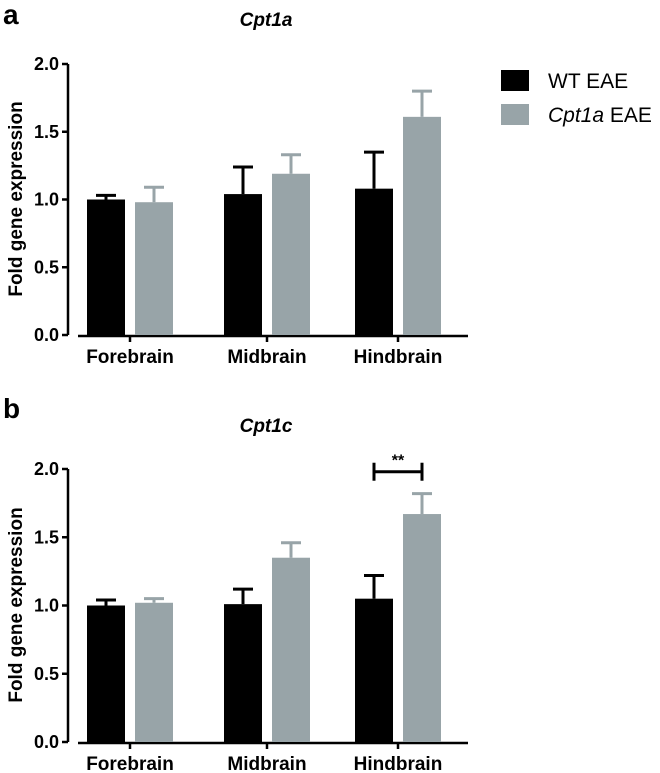 The width and height of the screenshot is (660, 773). What do you see at coordinates (16, 604) in the screenshot?
I see `y-axis-label-b: Fold gene expression` at bounding box center [16, 604].